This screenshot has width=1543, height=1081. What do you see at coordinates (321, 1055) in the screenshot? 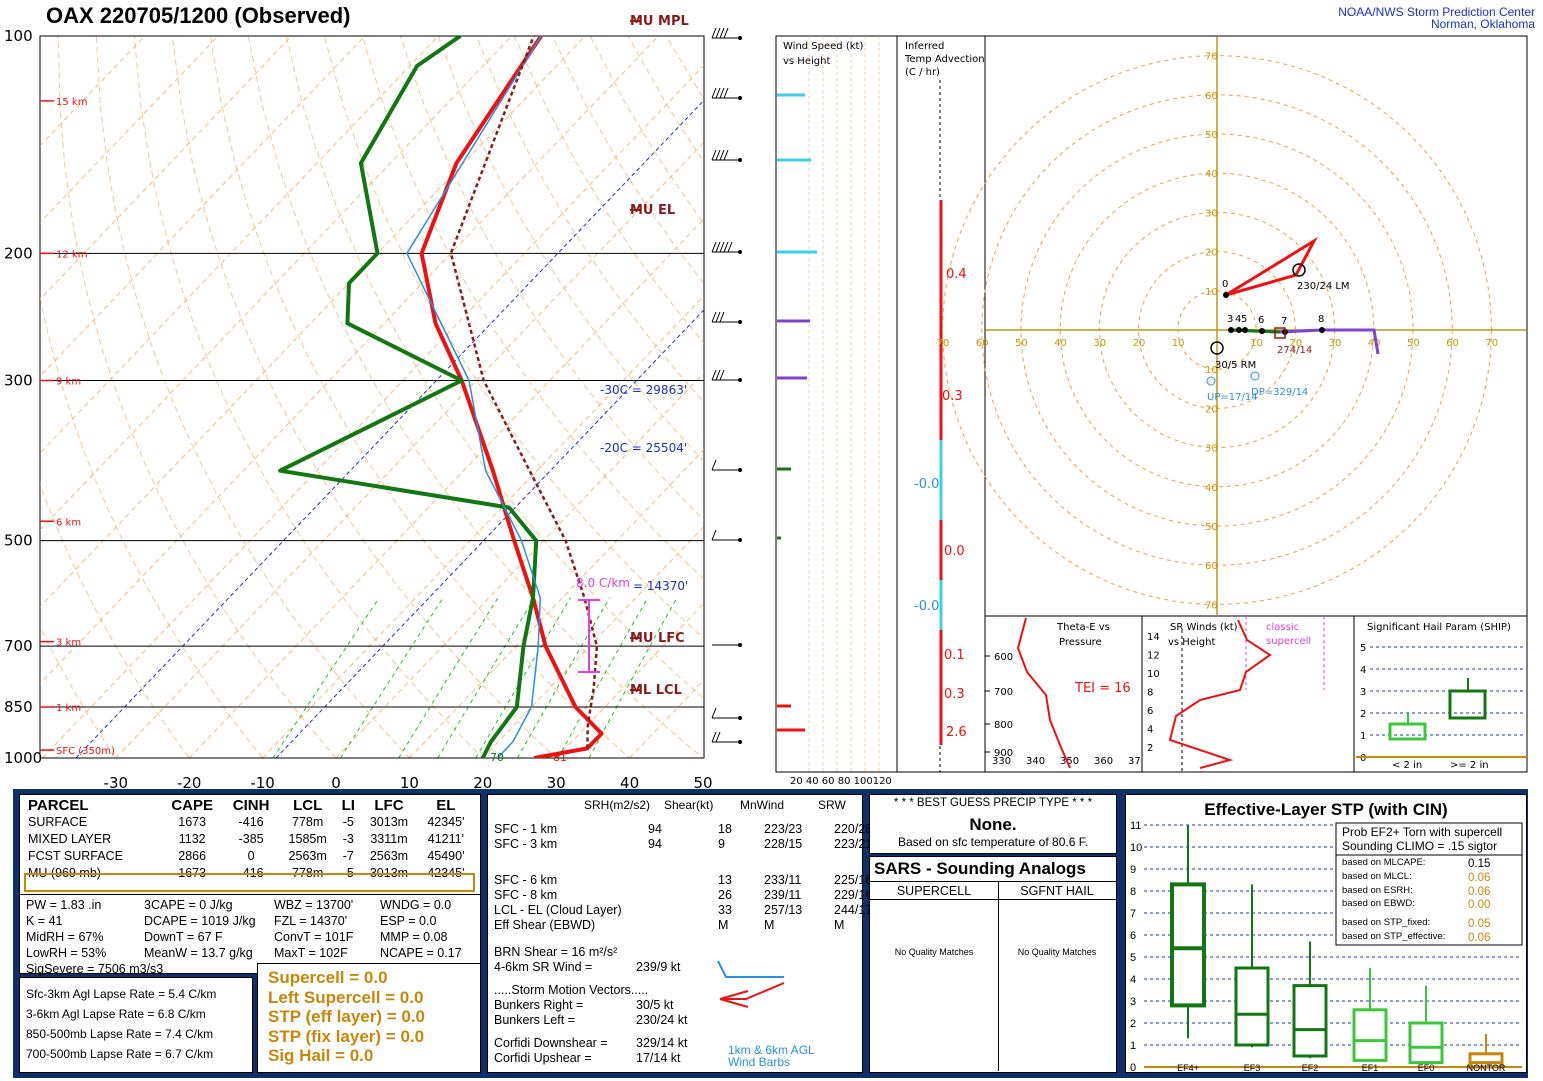
I see `composite-value: Sig Hail = 0.0` at bounding box center [321, 1055].